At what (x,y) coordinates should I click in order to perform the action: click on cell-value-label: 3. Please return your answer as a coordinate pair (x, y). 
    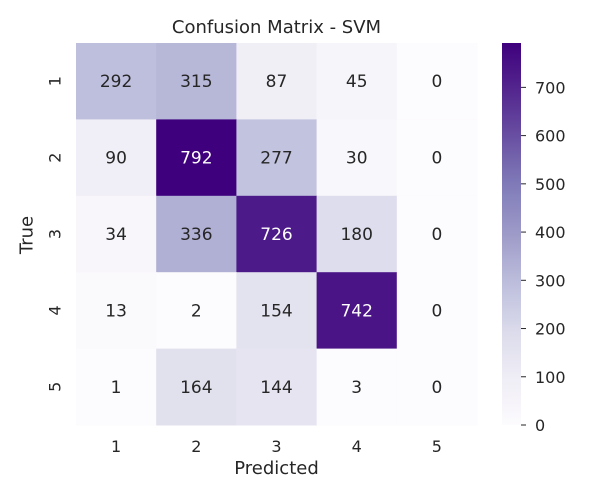
    Looking at the image, I should click on (356, 388).